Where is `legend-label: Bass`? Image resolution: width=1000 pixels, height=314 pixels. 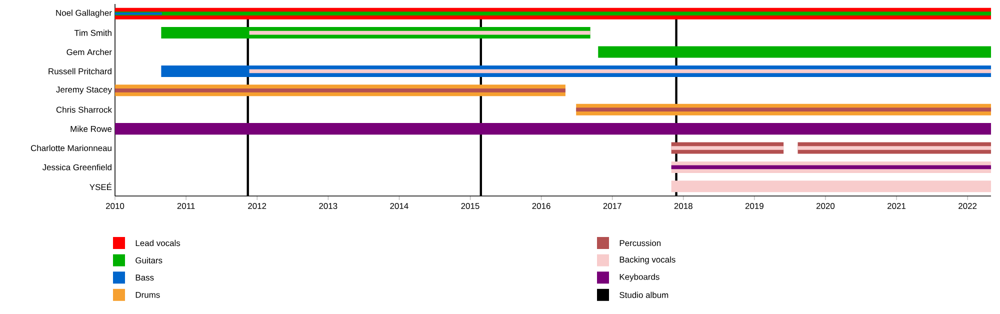
legend-label: Bass is located at coordinates (145, 277).